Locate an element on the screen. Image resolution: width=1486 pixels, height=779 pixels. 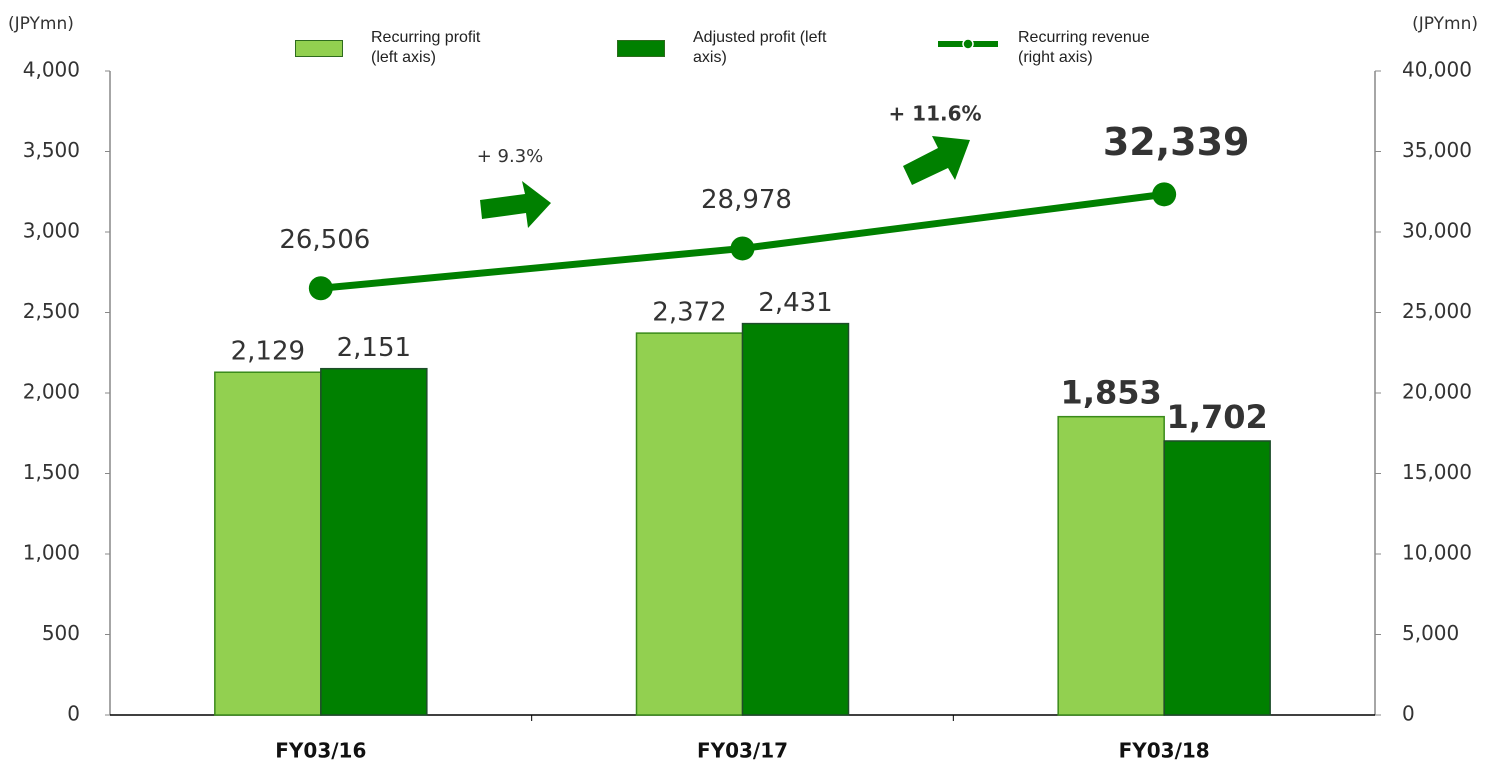
y-tick-label: 500 is located at coordinates (61, 633).